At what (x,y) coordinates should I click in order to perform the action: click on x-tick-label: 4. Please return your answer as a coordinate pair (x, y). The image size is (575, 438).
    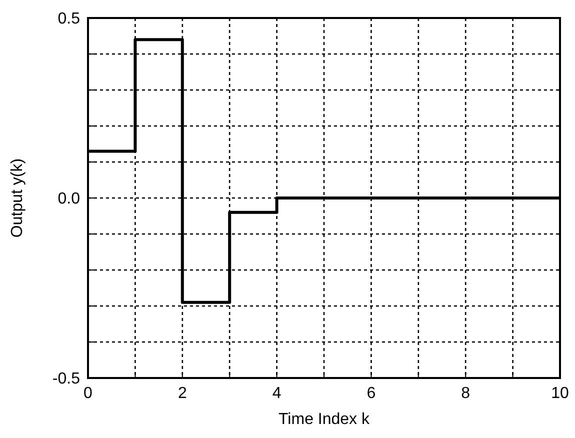
    Looking at the image, I should click on (277, 393).